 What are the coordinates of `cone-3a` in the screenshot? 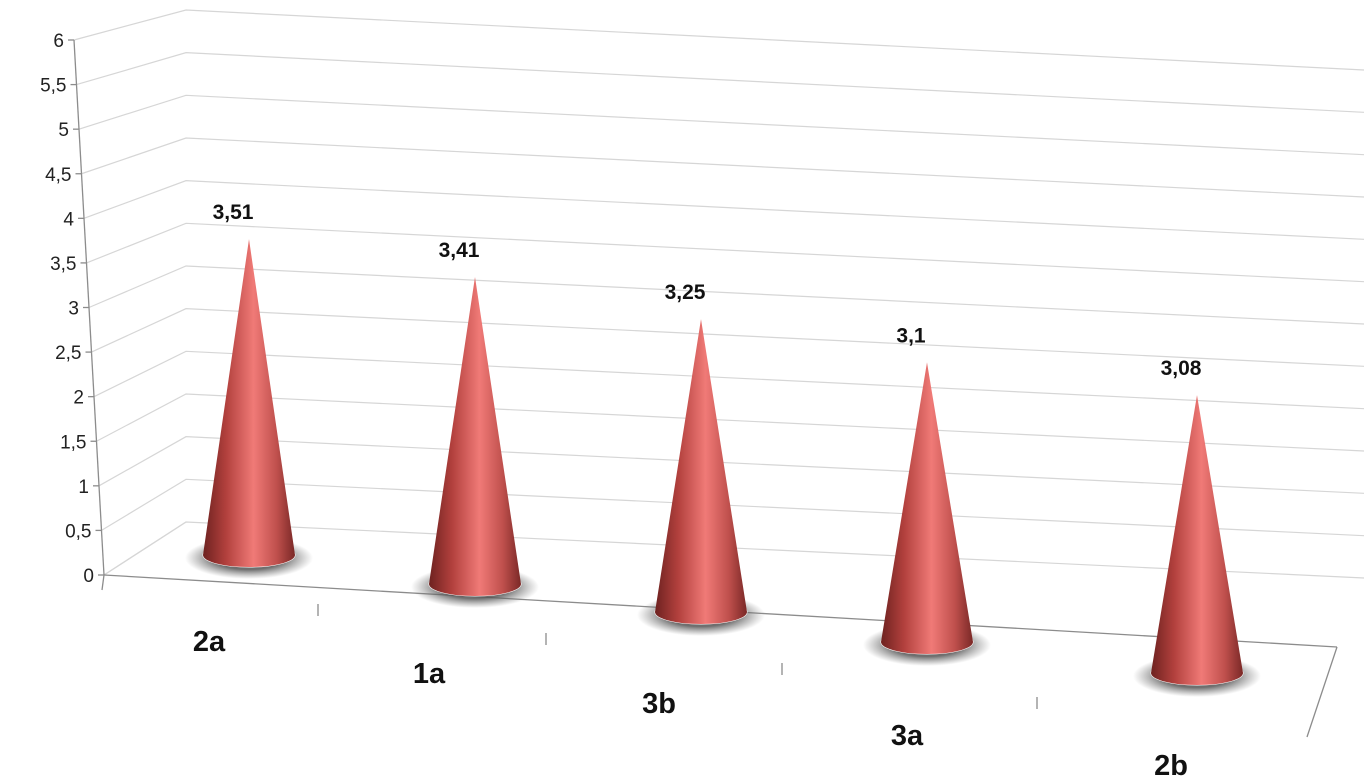 It's located at (927, 514).